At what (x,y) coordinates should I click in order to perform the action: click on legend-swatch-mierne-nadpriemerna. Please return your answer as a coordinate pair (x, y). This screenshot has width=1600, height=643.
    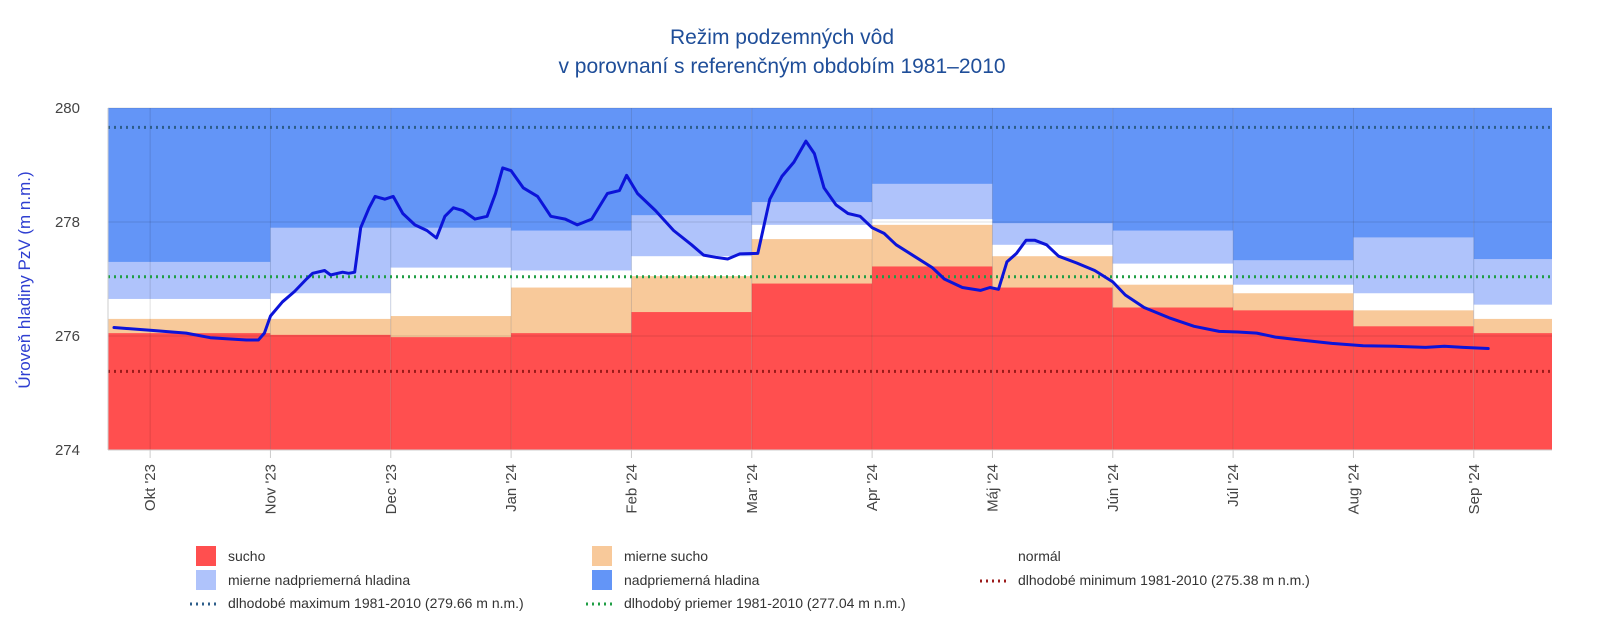
    Looking at the image, I should click on (206, 580).